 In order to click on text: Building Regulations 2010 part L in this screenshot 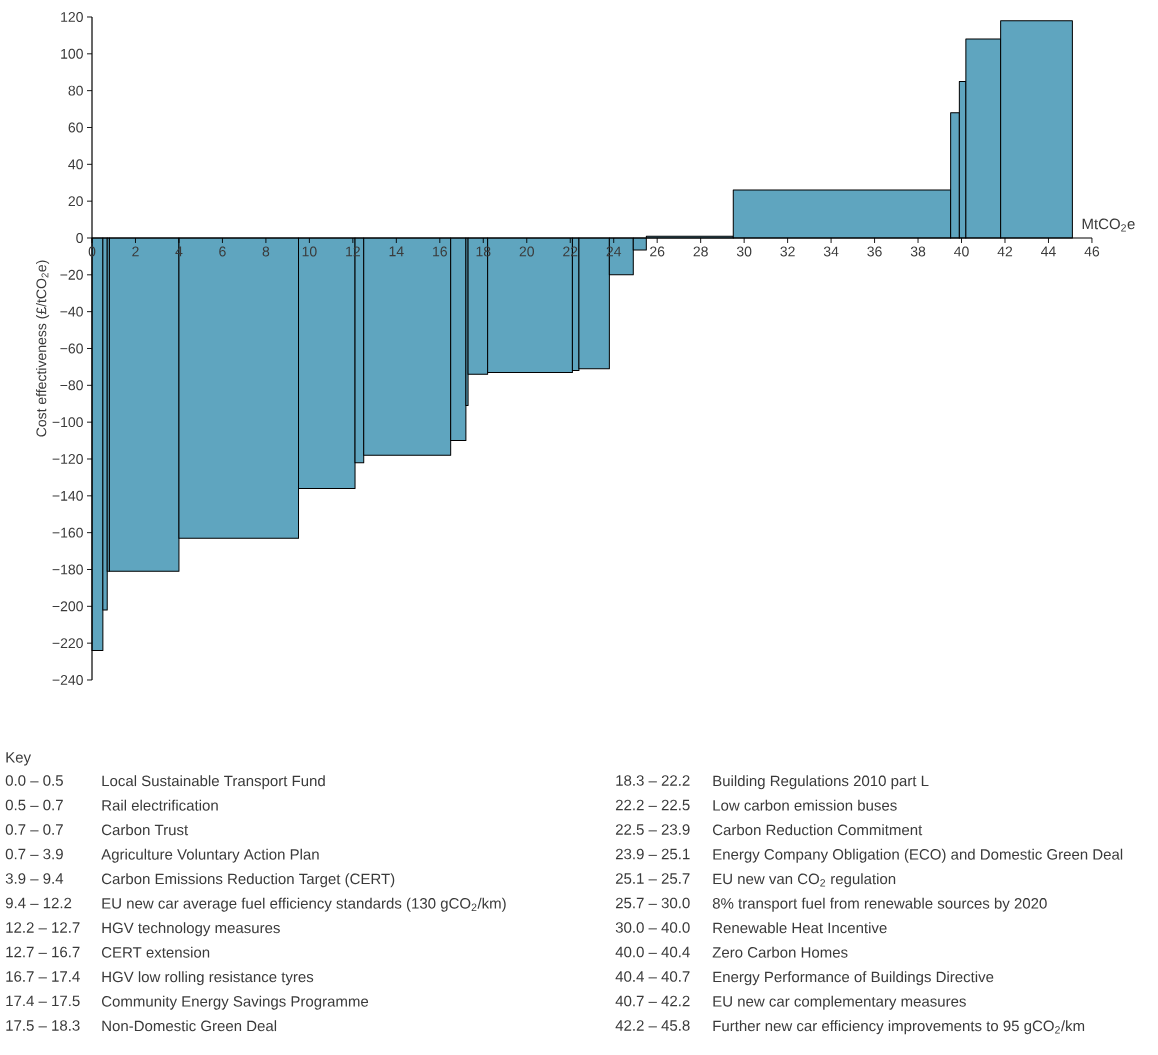, I will do `click(821, 782)`.